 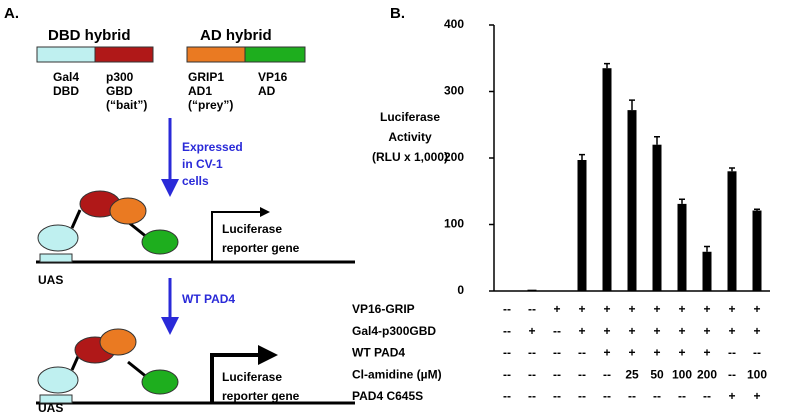 What do you see at coordinates (11, 13) in the screenshot?
I see `panel-label: A.` at bounding box center [11, 13].